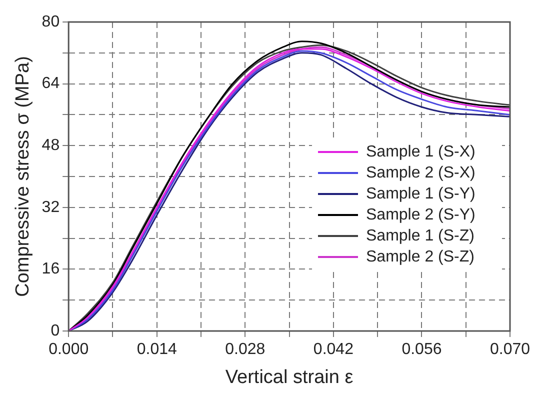 The image size is (546, 401). What do you see at coordinates (51, 145) in the screenshot?
I see `y-tick-label: 48` at bounding box center [51, 145].